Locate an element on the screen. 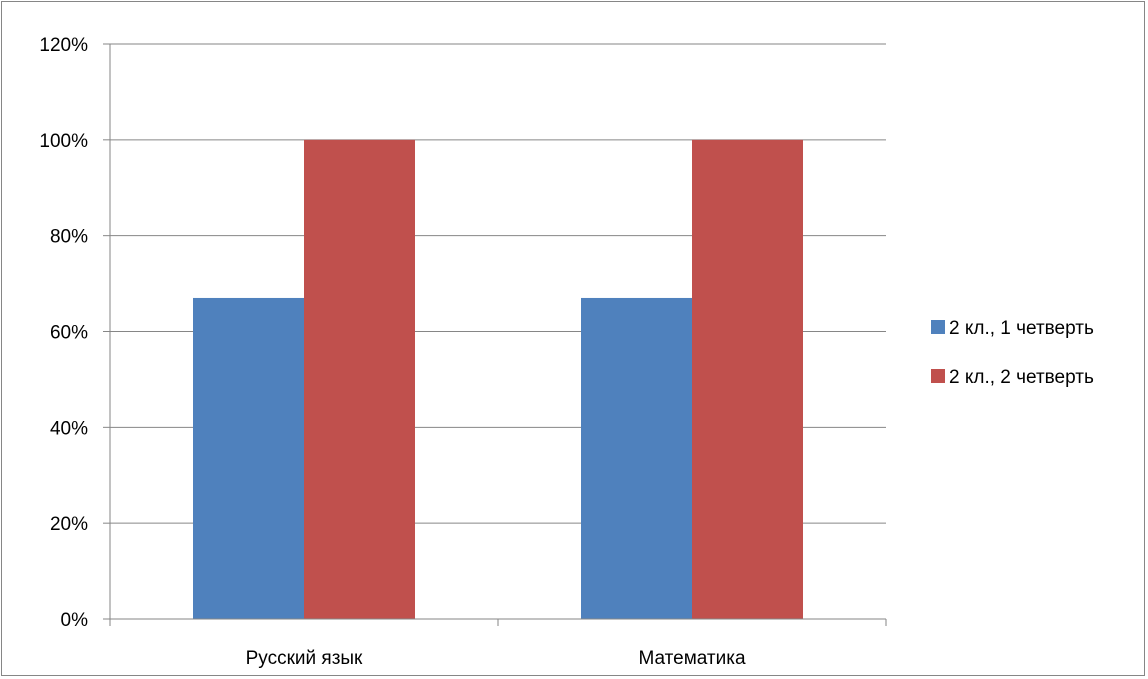  y-tick-label: 60% is located at coordinates (69, 333).